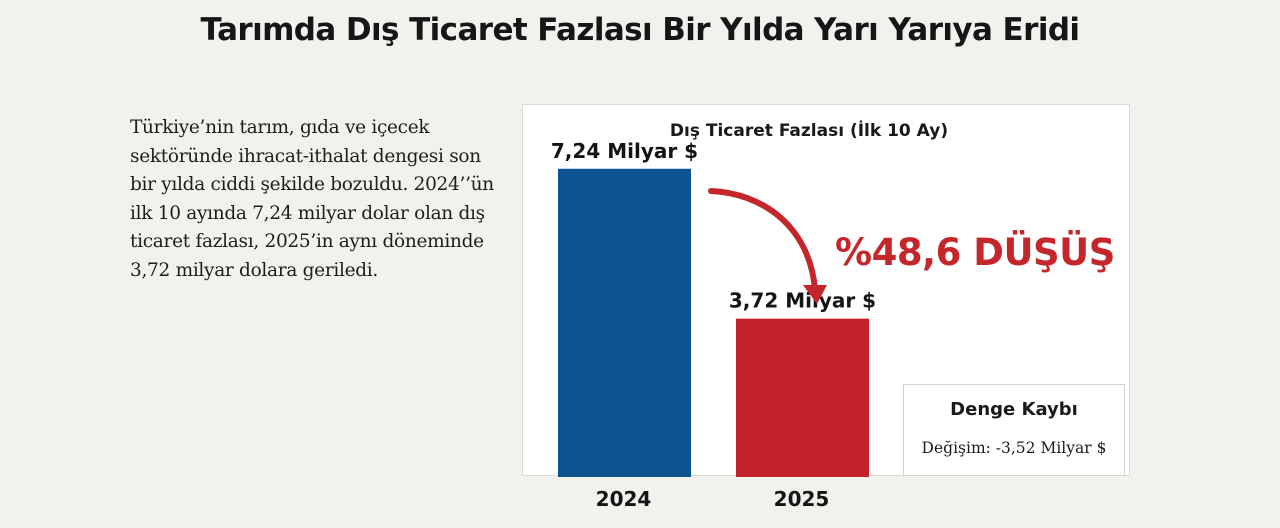  What do you see at coordinates (713, 499) in the screenshot?
I see `category-labels: 2024 2025` at bounding box center [713, 499].